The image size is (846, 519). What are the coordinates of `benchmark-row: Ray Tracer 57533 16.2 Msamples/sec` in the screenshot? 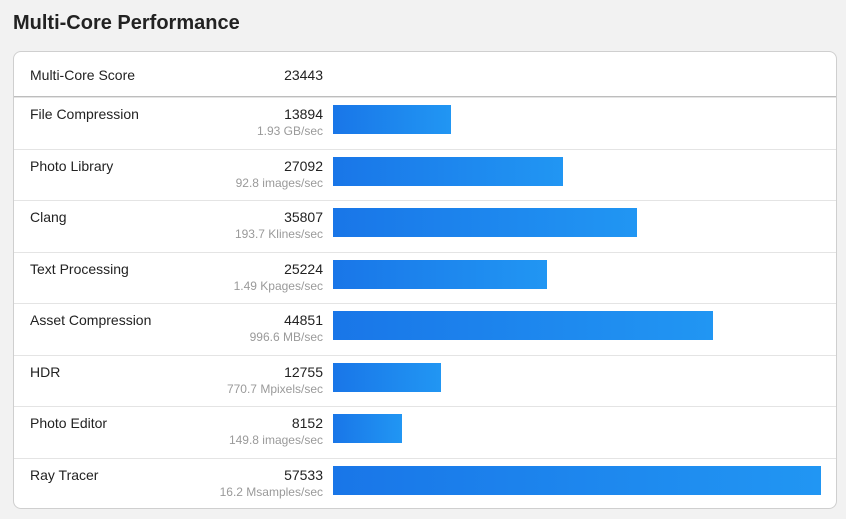 It's located at (425, 483).